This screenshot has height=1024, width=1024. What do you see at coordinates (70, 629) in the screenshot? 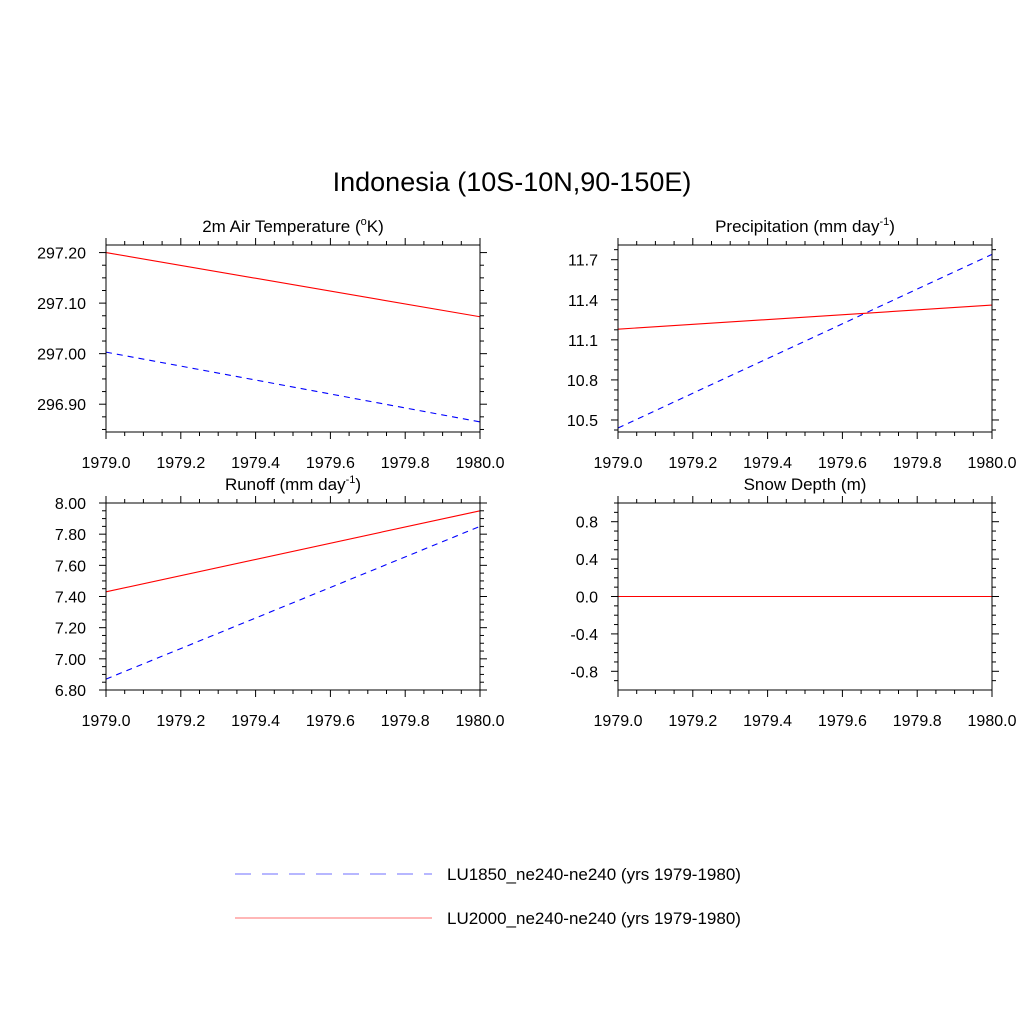
I see `y-tick-label: 7.20` at bounding box center [70, 629].